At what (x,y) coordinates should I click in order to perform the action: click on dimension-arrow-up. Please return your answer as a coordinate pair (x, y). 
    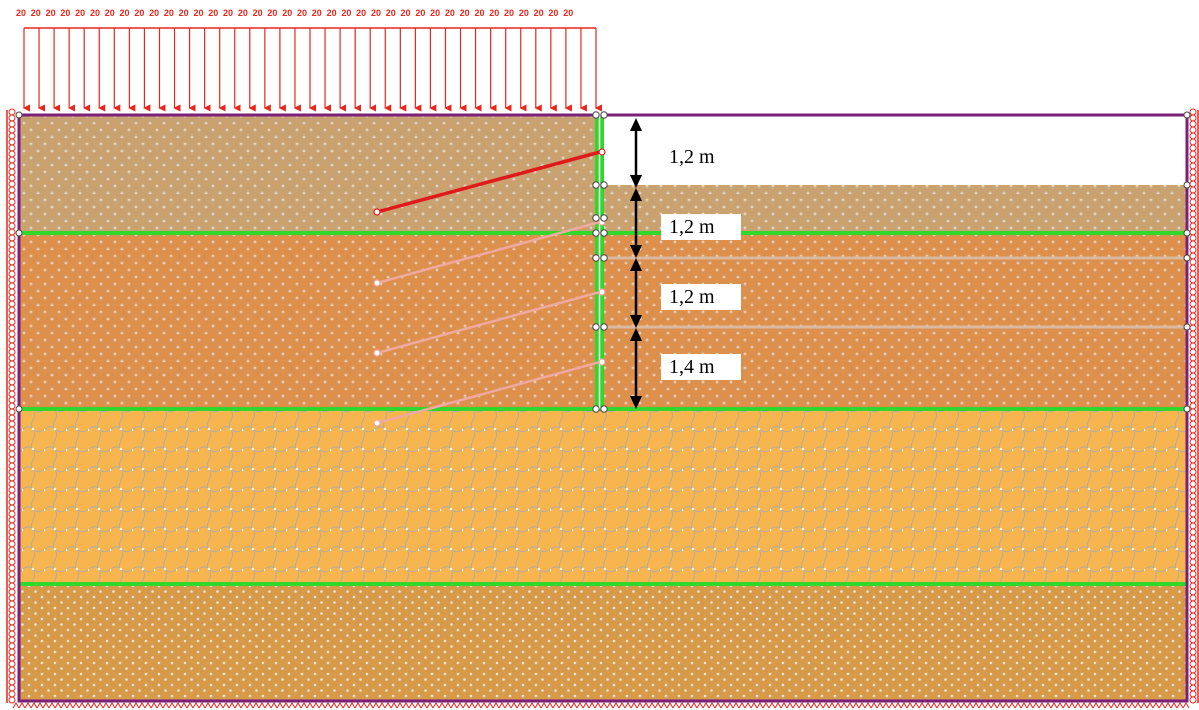
    Looking at the image, I should click on (636, 124).